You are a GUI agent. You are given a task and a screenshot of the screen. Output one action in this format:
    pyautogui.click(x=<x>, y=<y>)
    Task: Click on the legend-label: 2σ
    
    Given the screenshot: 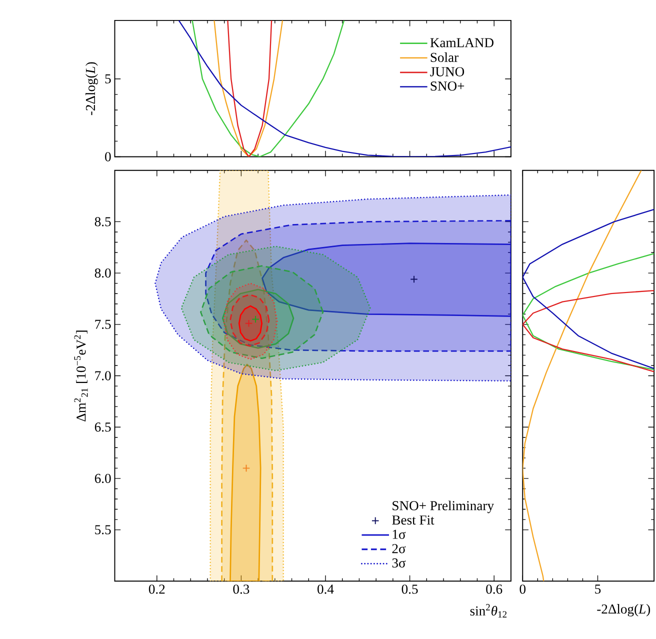 What is the action you would take?
    pyautogui.click(x=399, y=549)
    